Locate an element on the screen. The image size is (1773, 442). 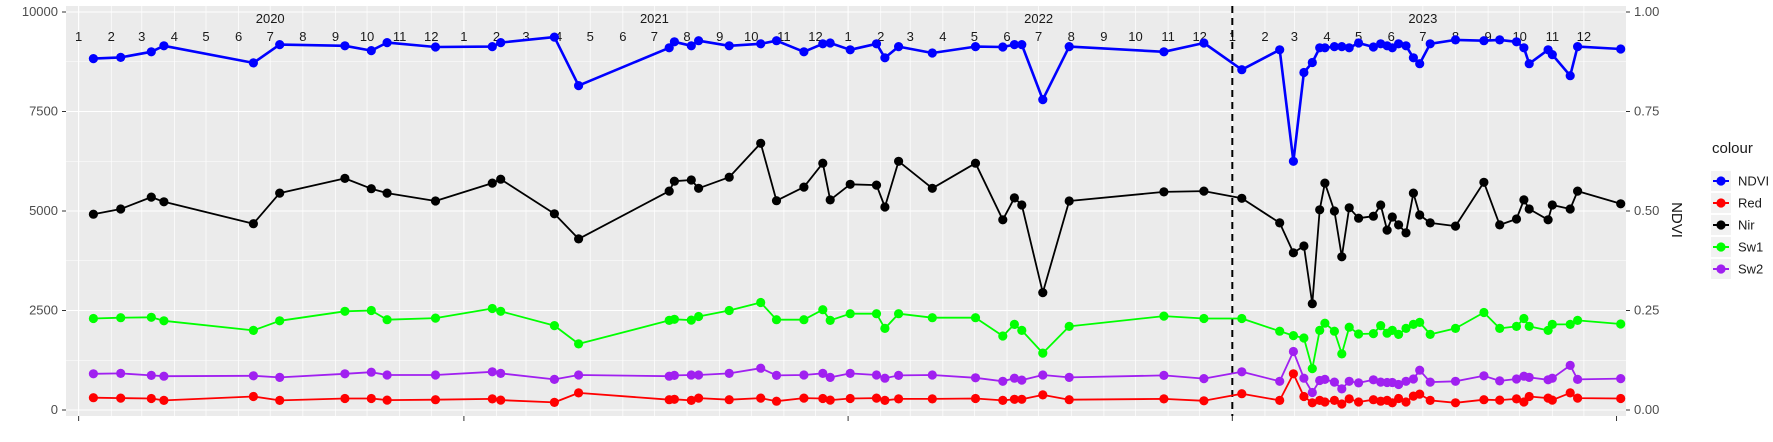
year-label: 2022 is located at coordinates (1038, 18).